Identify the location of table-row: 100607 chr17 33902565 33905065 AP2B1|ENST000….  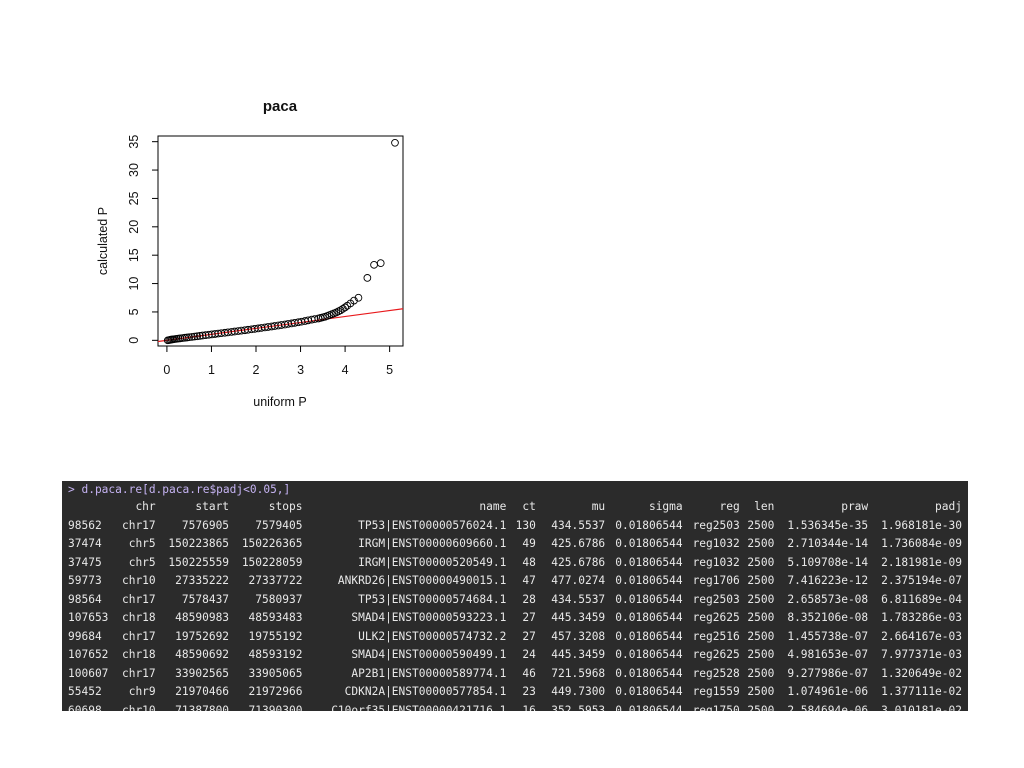
(515, 674).